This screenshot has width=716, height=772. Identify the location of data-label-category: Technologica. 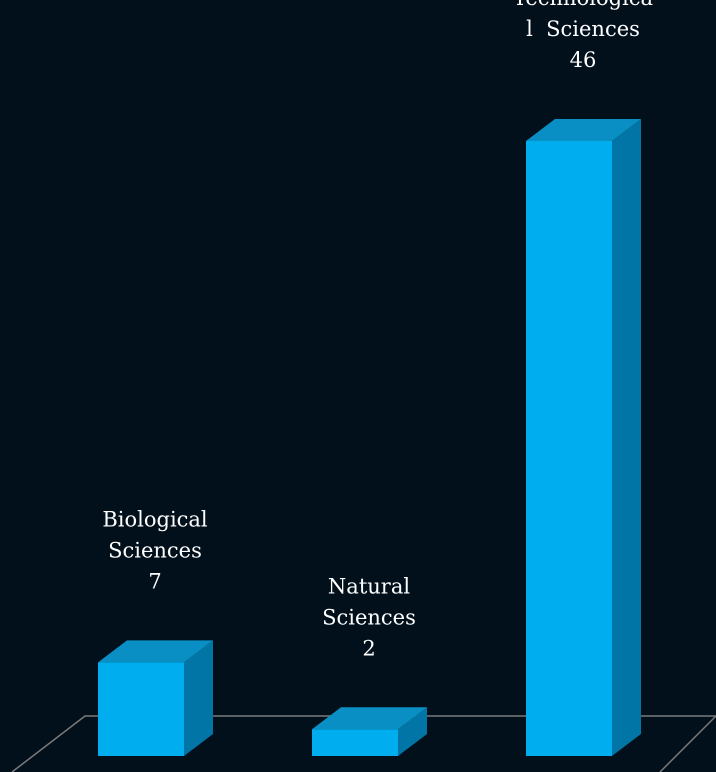
(583, 5).